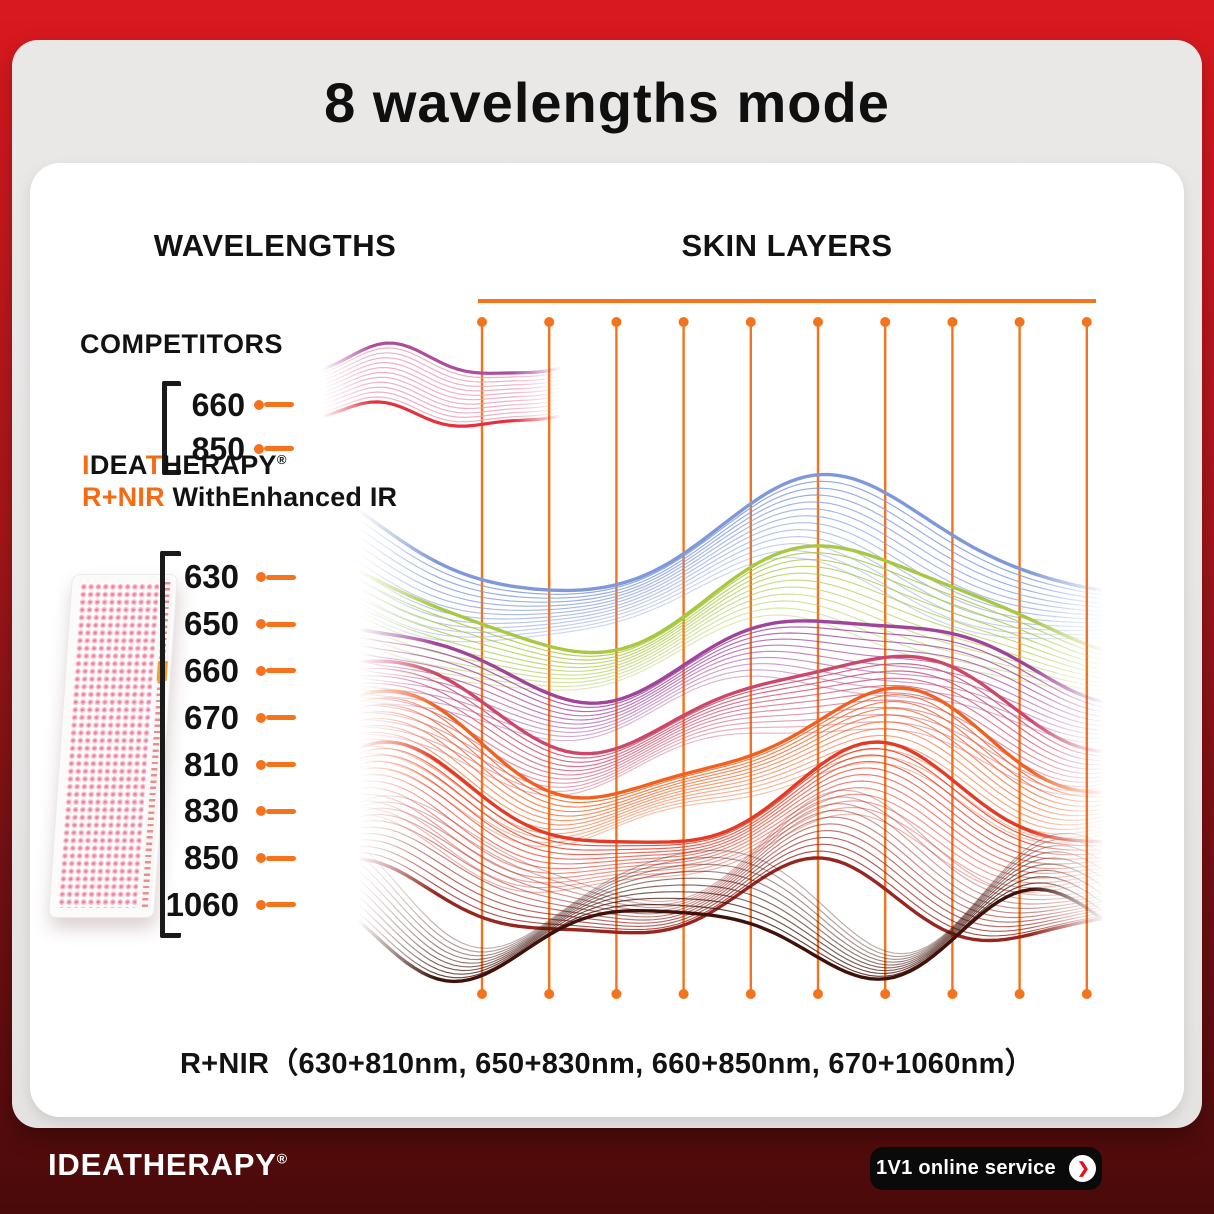 Image resolution: width=1214 pixels, height=1214 pixels. What do you see at coordinates (211, 717) in the screenshot?
I see `wavelength-value: 670` at bounding box center [211, 717].